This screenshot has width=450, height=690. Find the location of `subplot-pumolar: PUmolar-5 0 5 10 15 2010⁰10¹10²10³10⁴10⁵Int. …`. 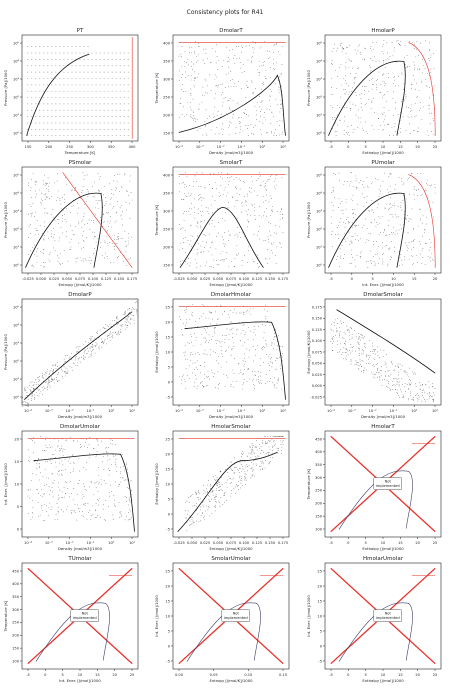

subplot-pumolar: PUmolar-5 0 5 10 15 2010⁰10¹10²10³10⁴10⁵Int. … is located at coordinates (374, 223).